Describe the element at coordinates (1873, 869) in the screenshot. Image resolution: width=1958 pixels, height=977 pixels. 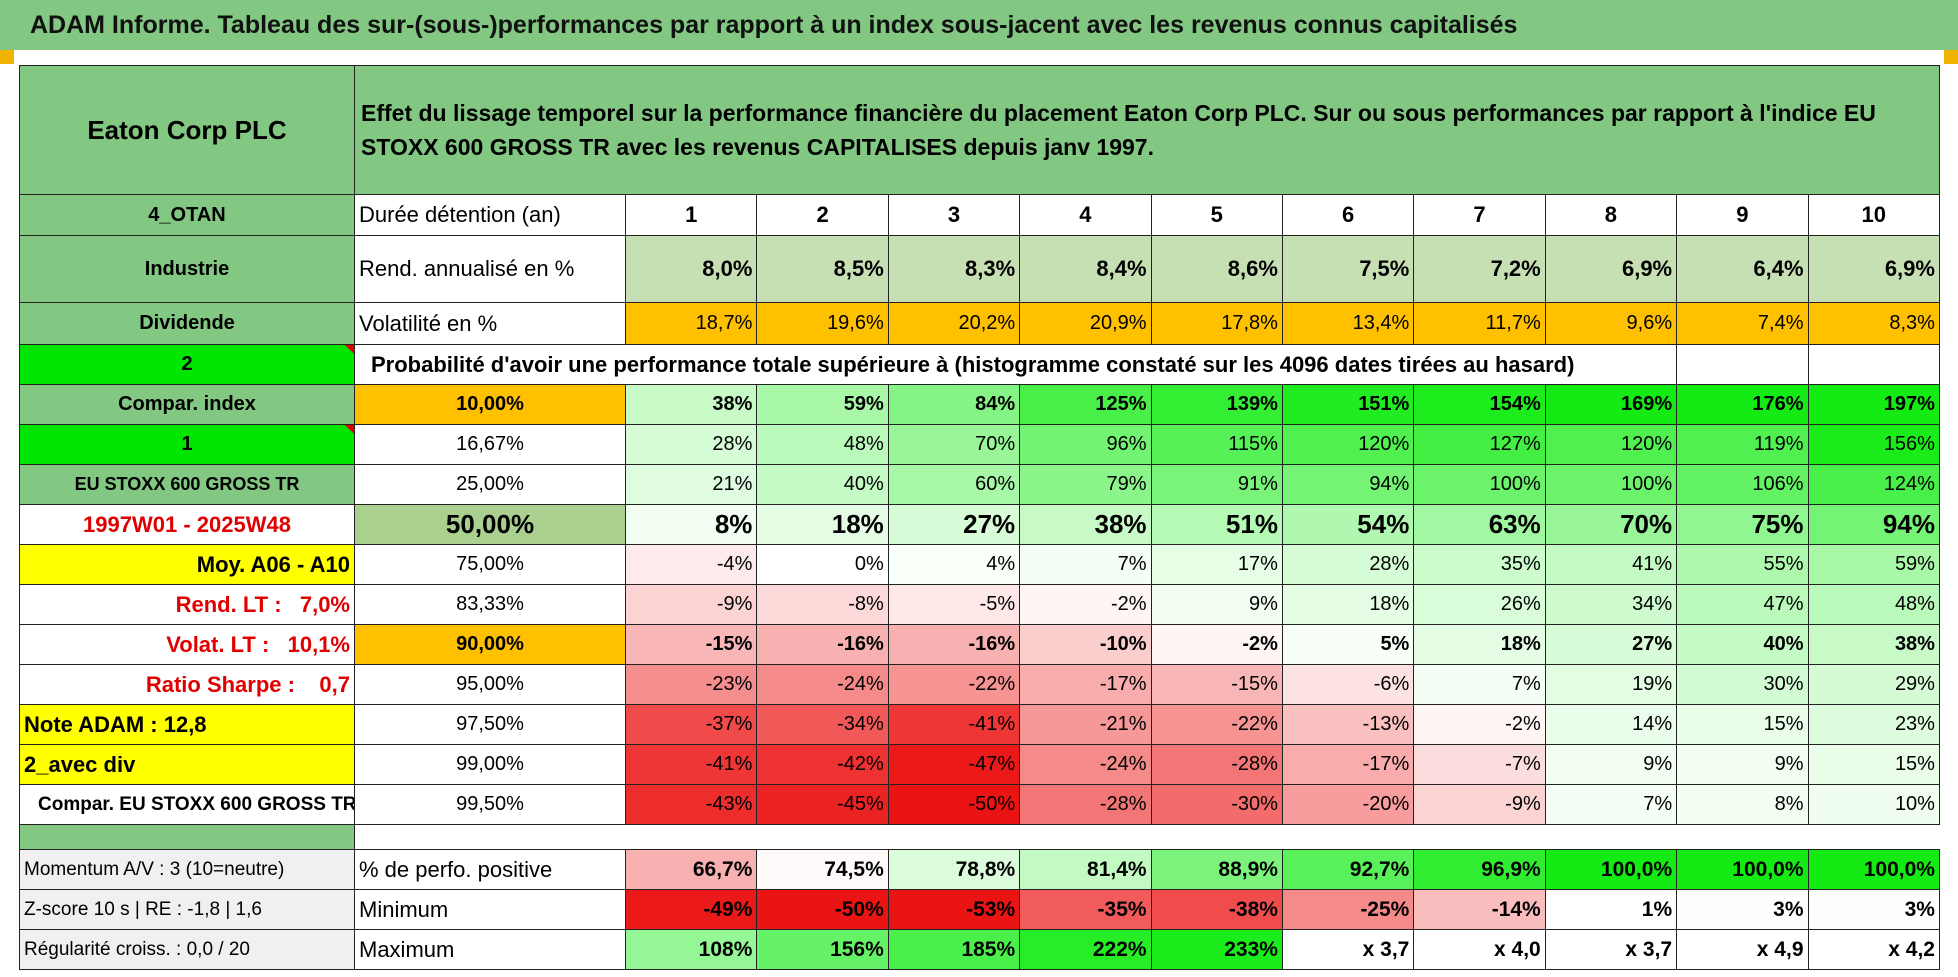
I see `stat-value: 100,0%` at that location.